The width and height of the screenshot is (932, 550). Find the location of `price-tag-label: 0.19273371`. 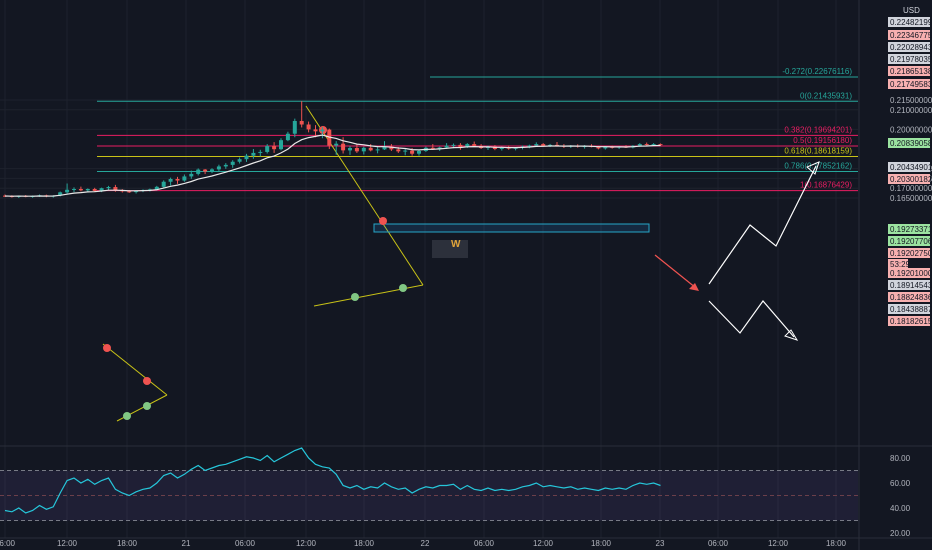

price-tag-label: 0.19273371 is located at coordinates (911, 229).